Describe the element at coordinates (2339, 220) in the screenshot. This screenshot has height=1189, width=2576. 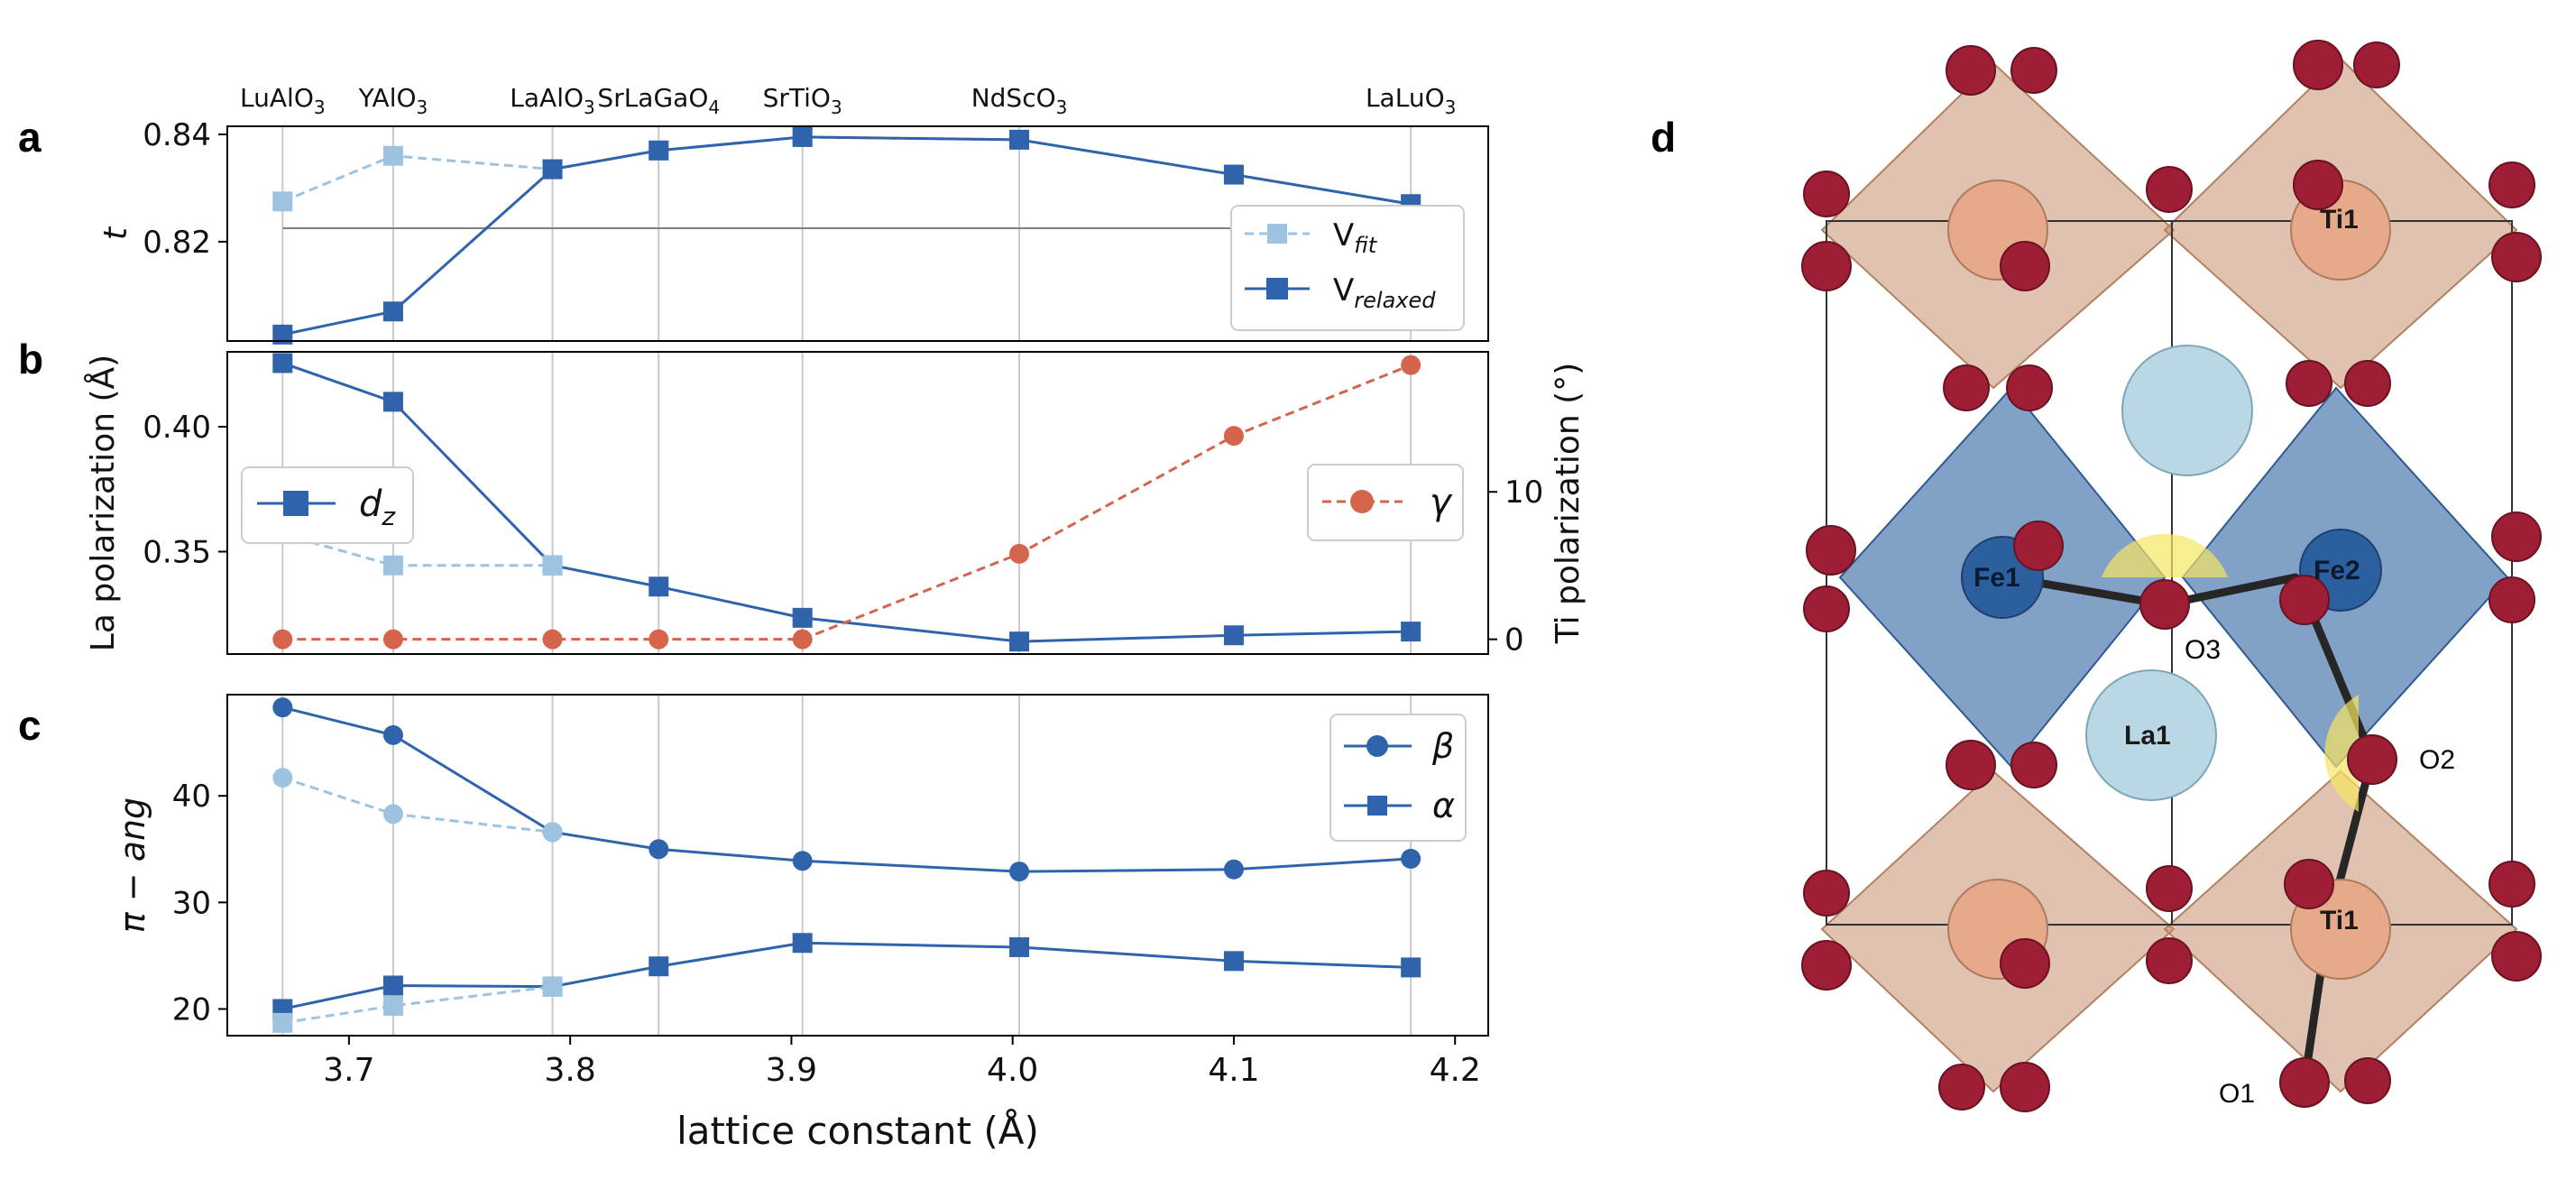
I see `atom-label-ti1-top: Ti1` at that location.